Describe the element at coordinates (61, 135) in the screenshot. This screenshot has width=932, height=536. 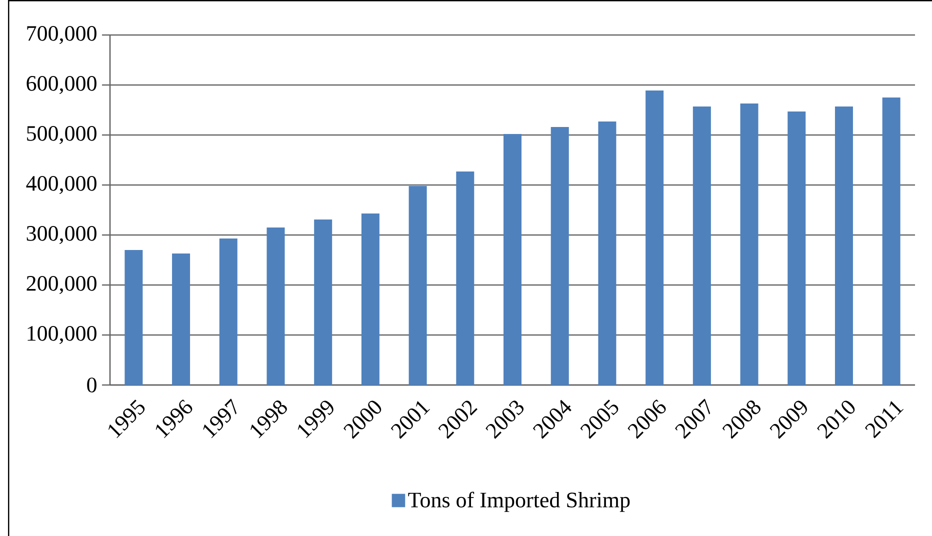
I see `y-tick-label: 500,000` at that location.